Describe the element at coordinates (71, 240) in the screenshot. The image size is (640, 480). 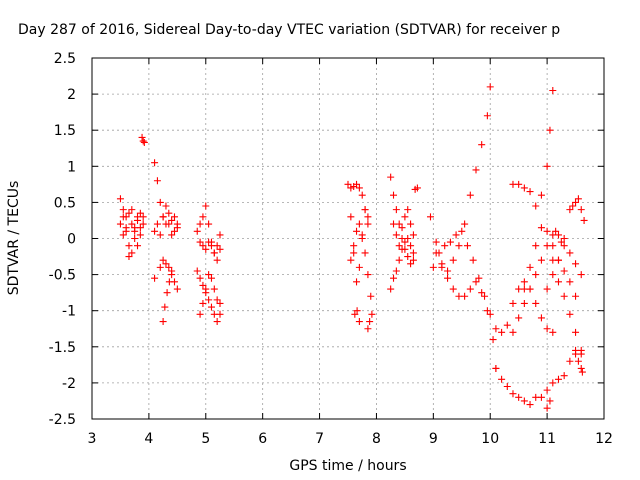
I see `y-tick-label: 0` at that location.